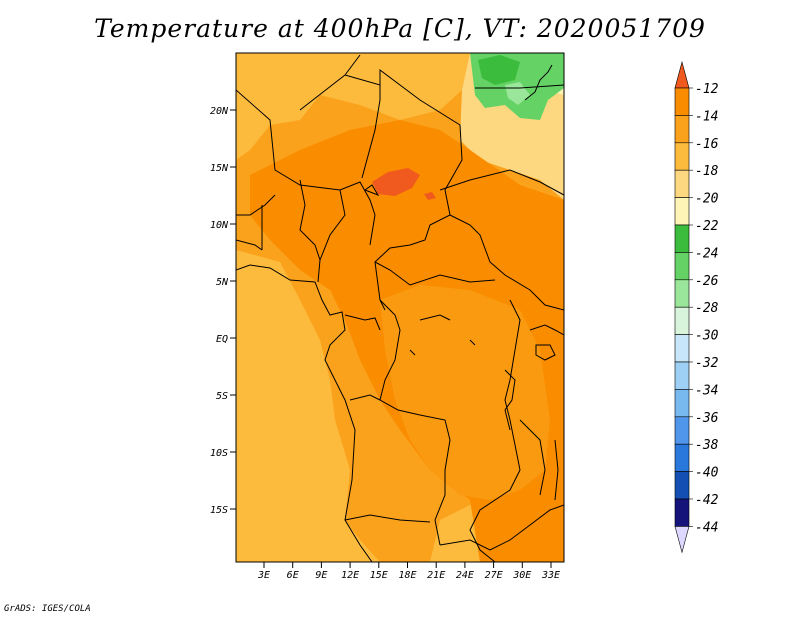 Image resolution: width=800 pixels, height=618 pixels. What do you see at coordinates (222, 282) in the screenshot?
I see `lat-label: 5N` at bounding box center [222, 282].